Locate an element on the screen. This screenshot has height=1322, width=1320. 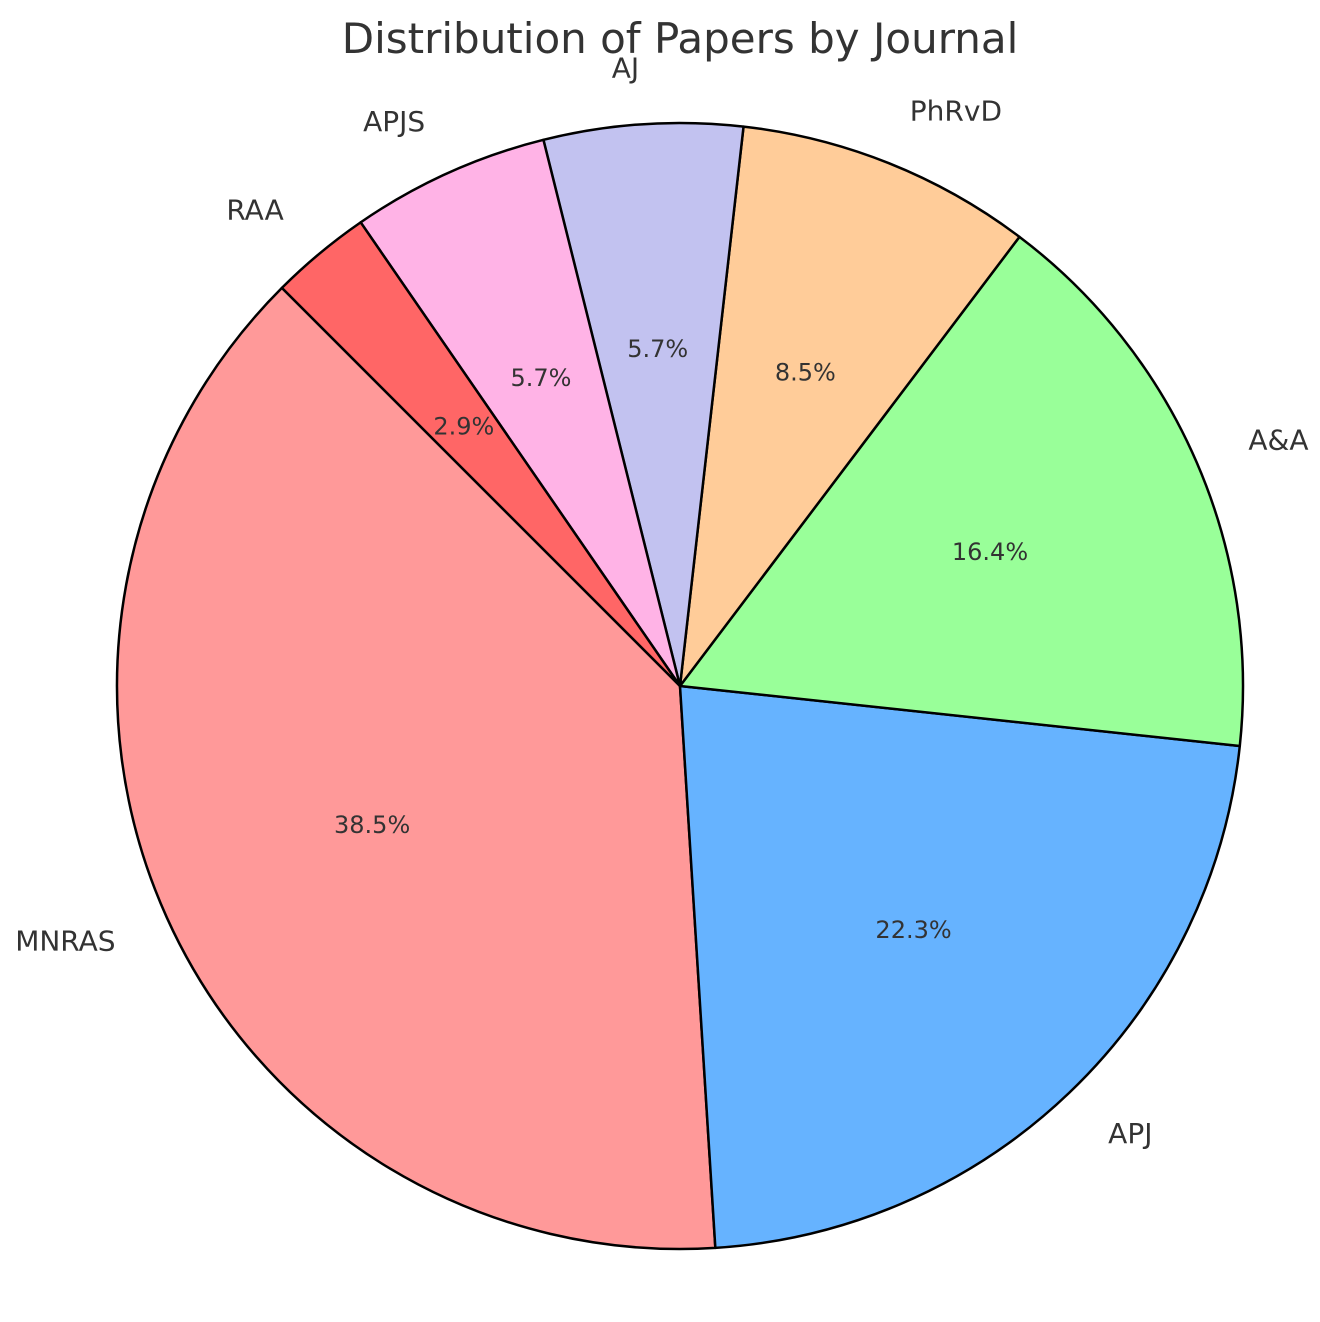
slice-label-mnras: MNRAS is located at coordinates (65, 940).